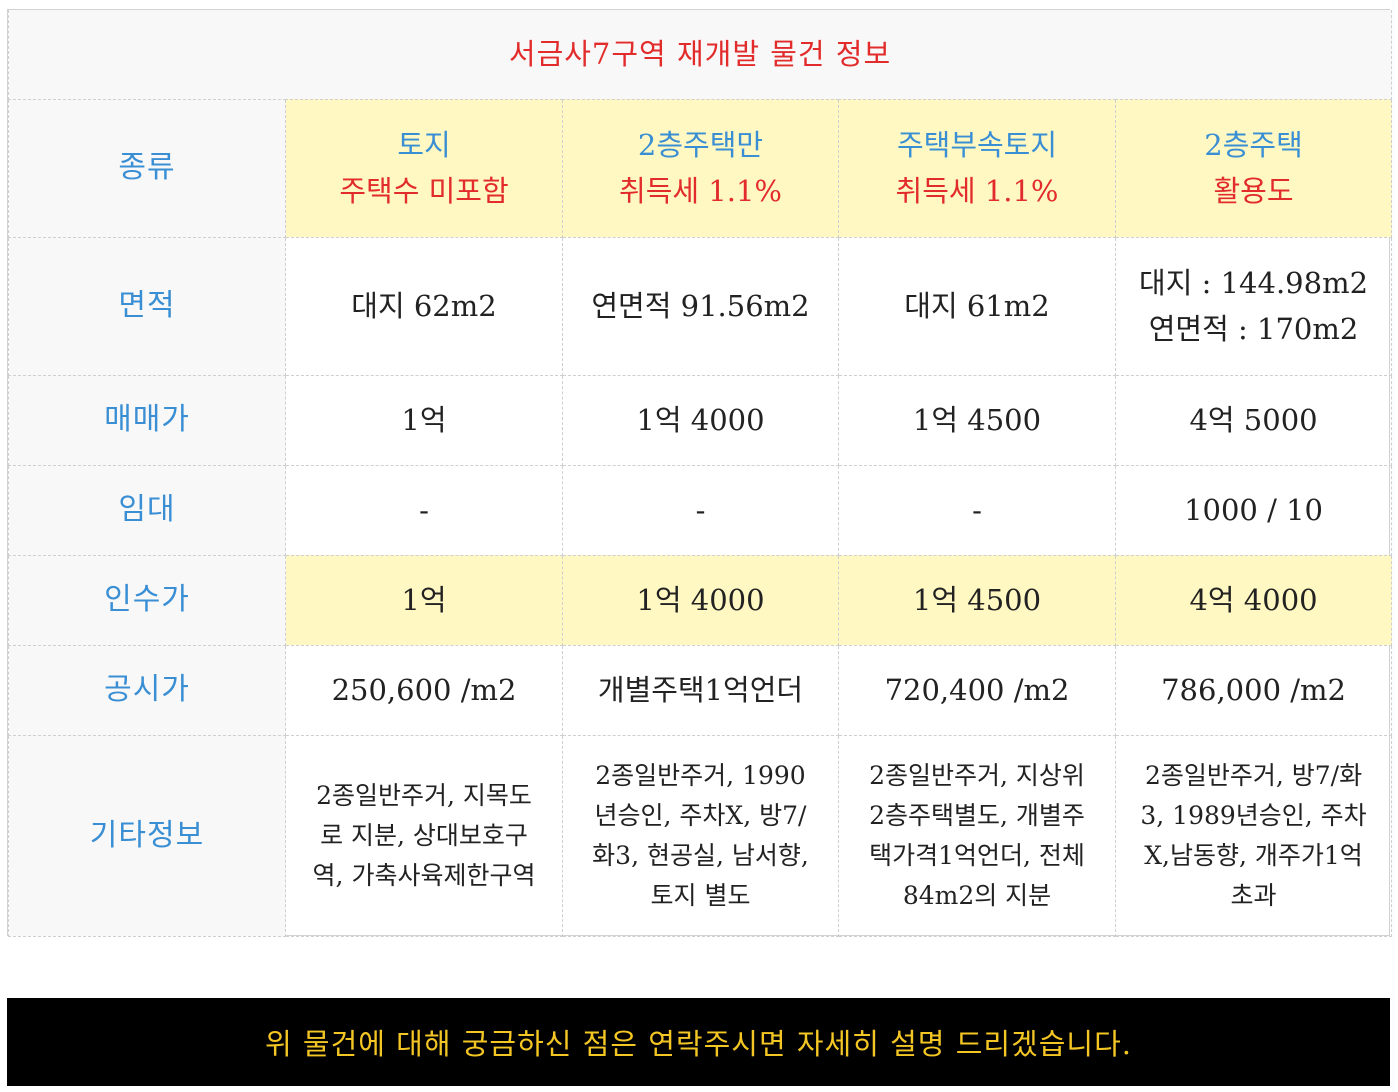 Image resolution: width=1398 pixels, height=1092 pixels. Describe the element at coordinates (424, 168) in the screenshot. I see `cell-type-col1: 토지 주택수 미포함` at that location.